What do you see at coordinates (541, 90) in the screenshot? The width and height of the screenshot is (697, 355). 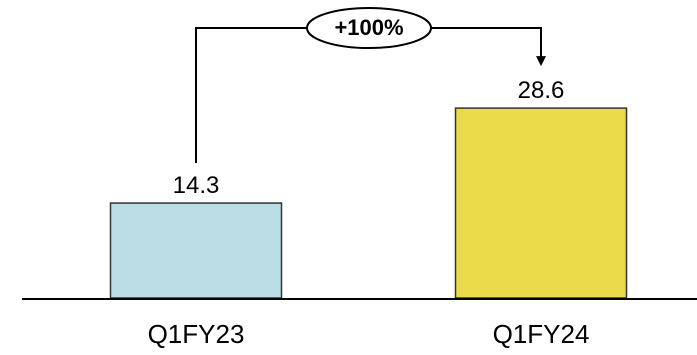 I see `value-label-q1fy24: 28.6` at bounding box center [541, 90].